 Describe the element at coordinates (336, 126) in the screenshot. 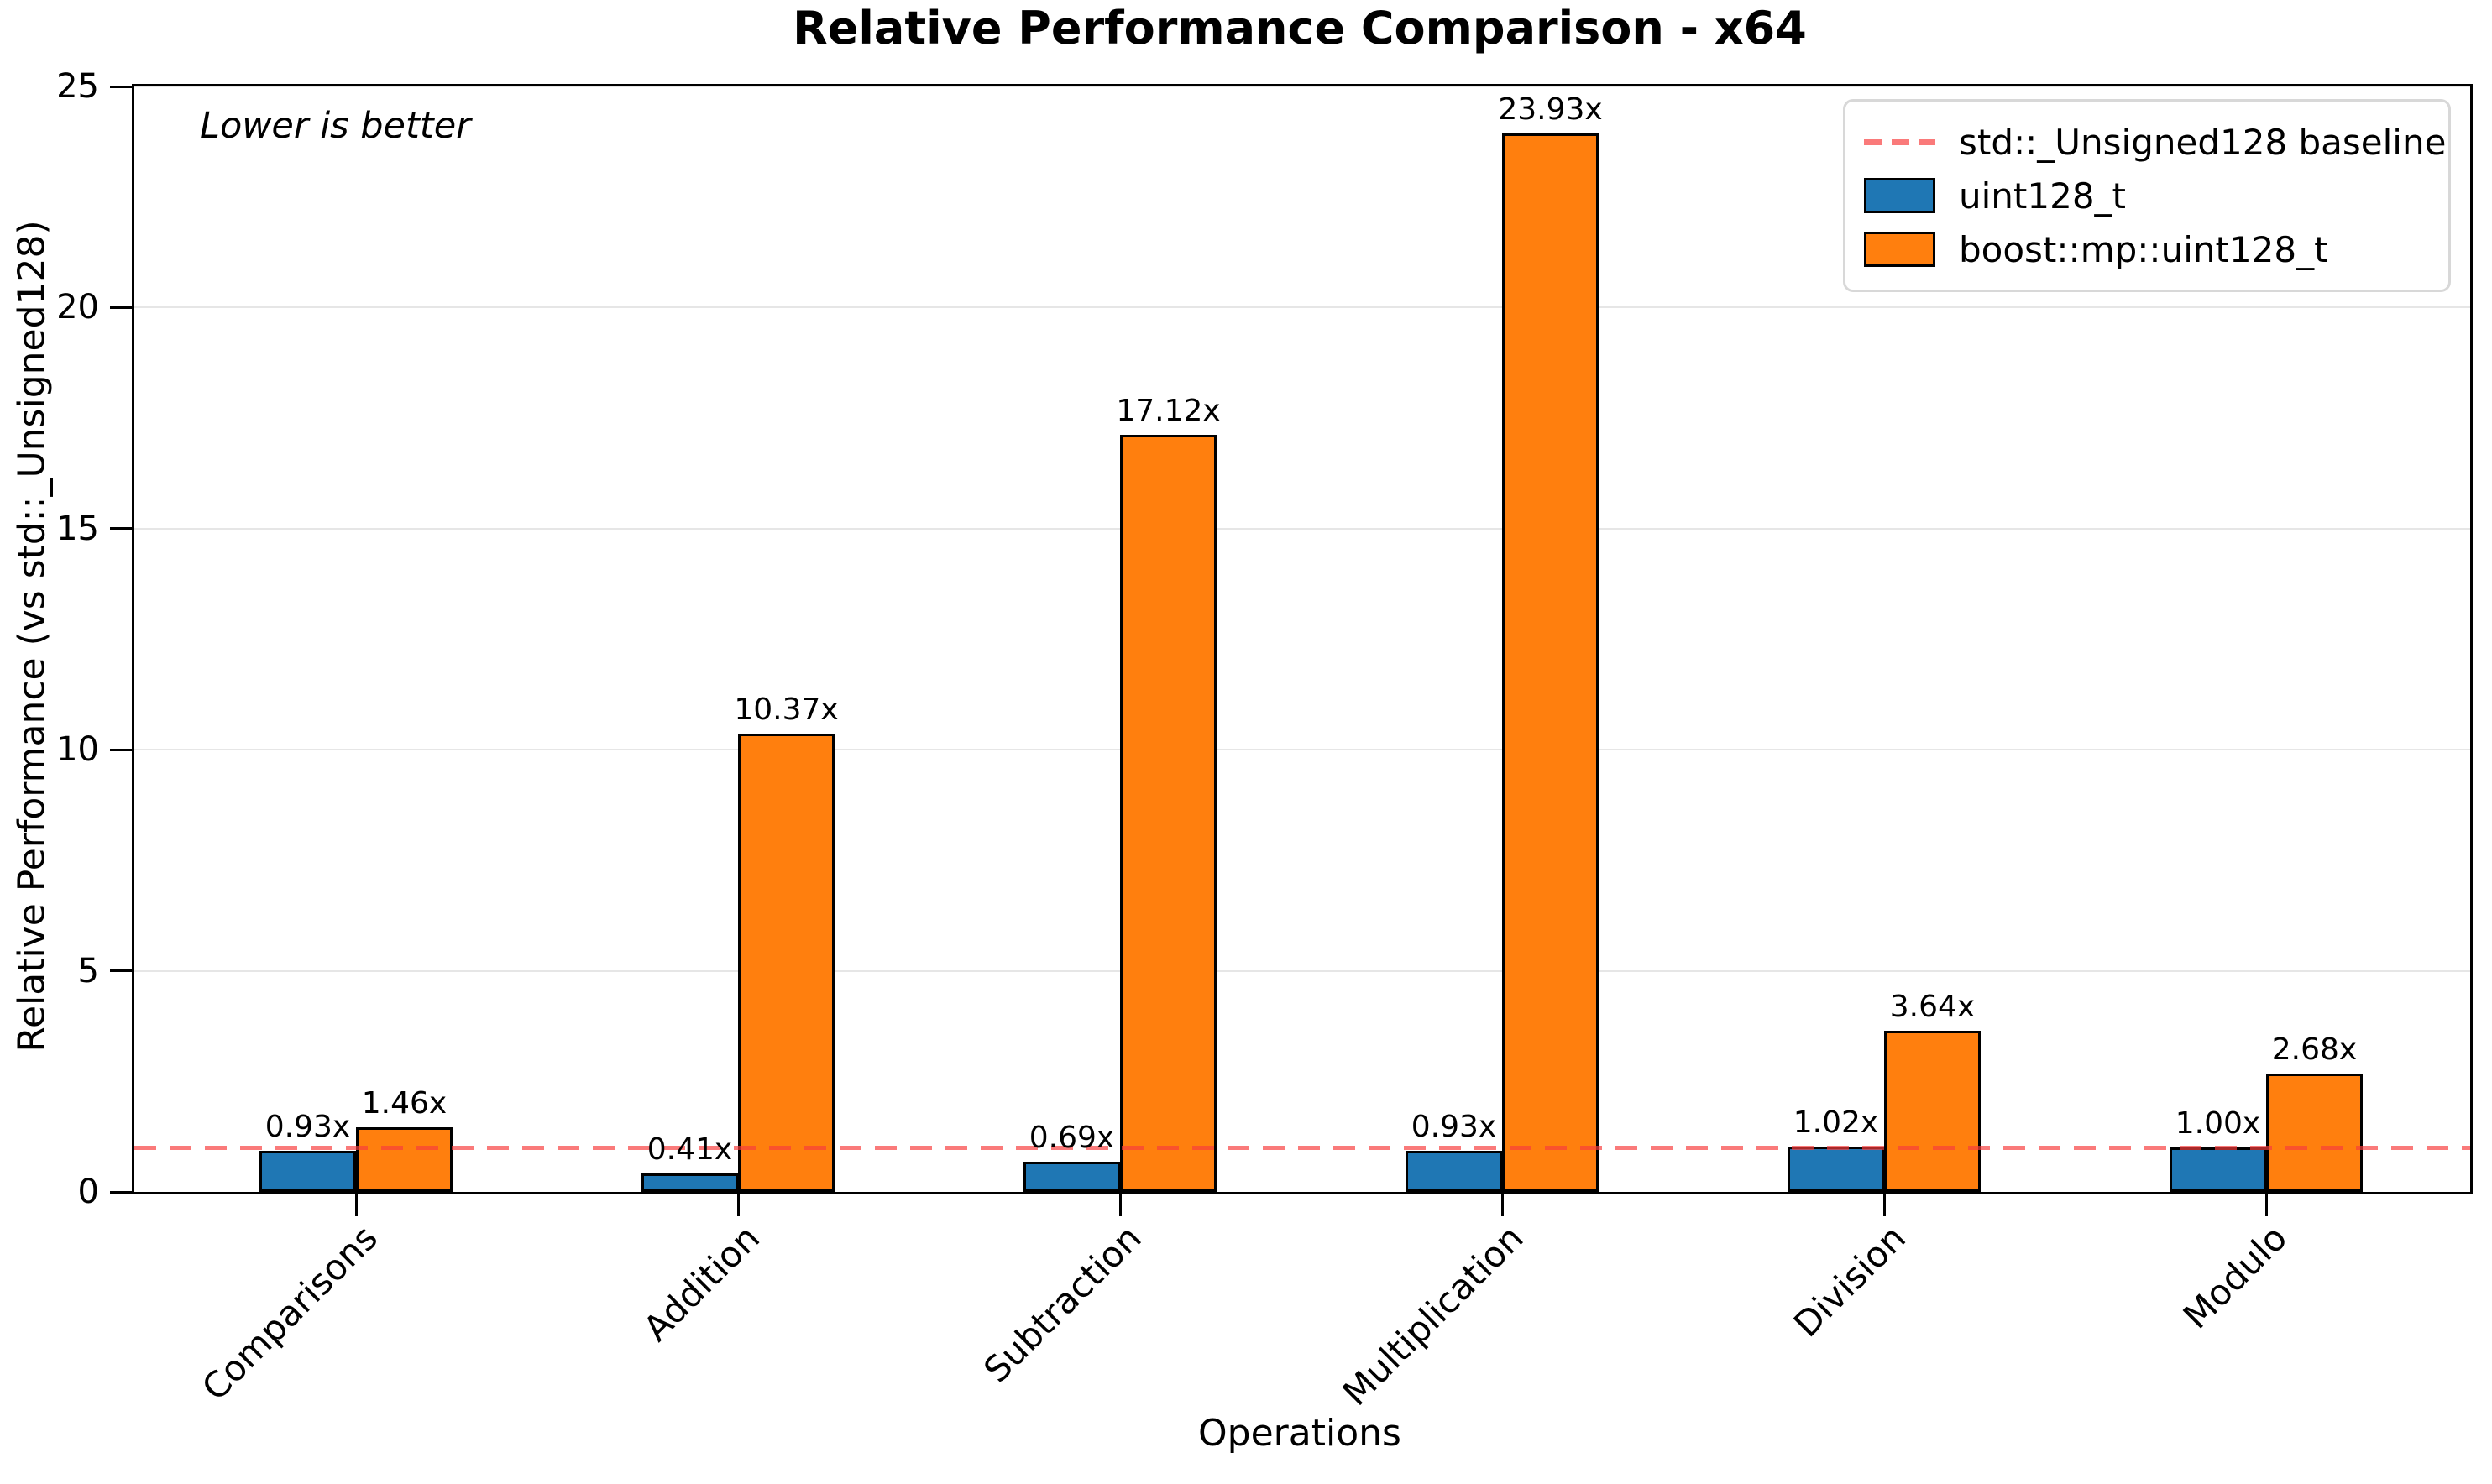

I see `annotation-note: Lower is better` at that location.